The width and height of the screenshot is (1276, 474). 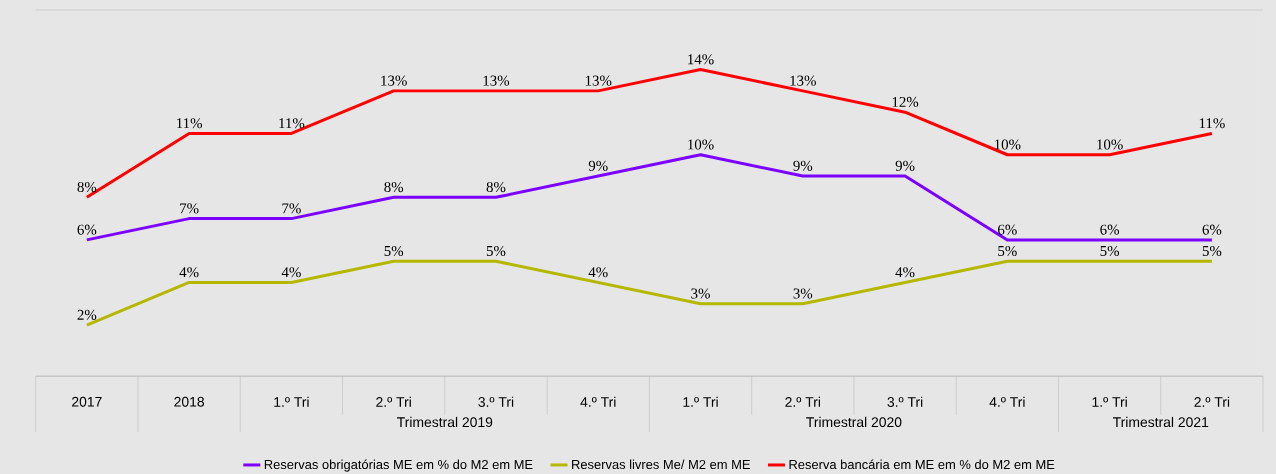 What do you see at coordinates (905, 101) in the screenshot?
I see `data-label: 12%` at bounding box center [905, 101].